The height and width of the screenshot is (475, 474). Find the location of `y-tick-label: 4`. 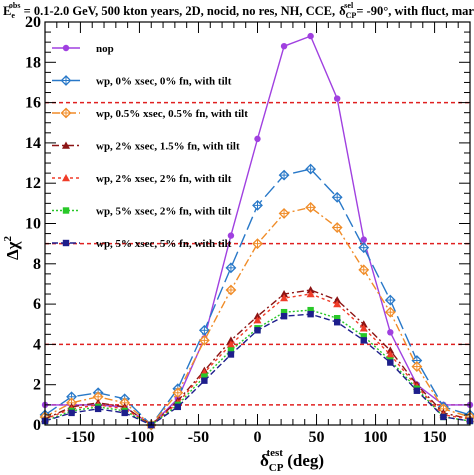

y-tick-label: 4 is located at coordinates (37, 344).